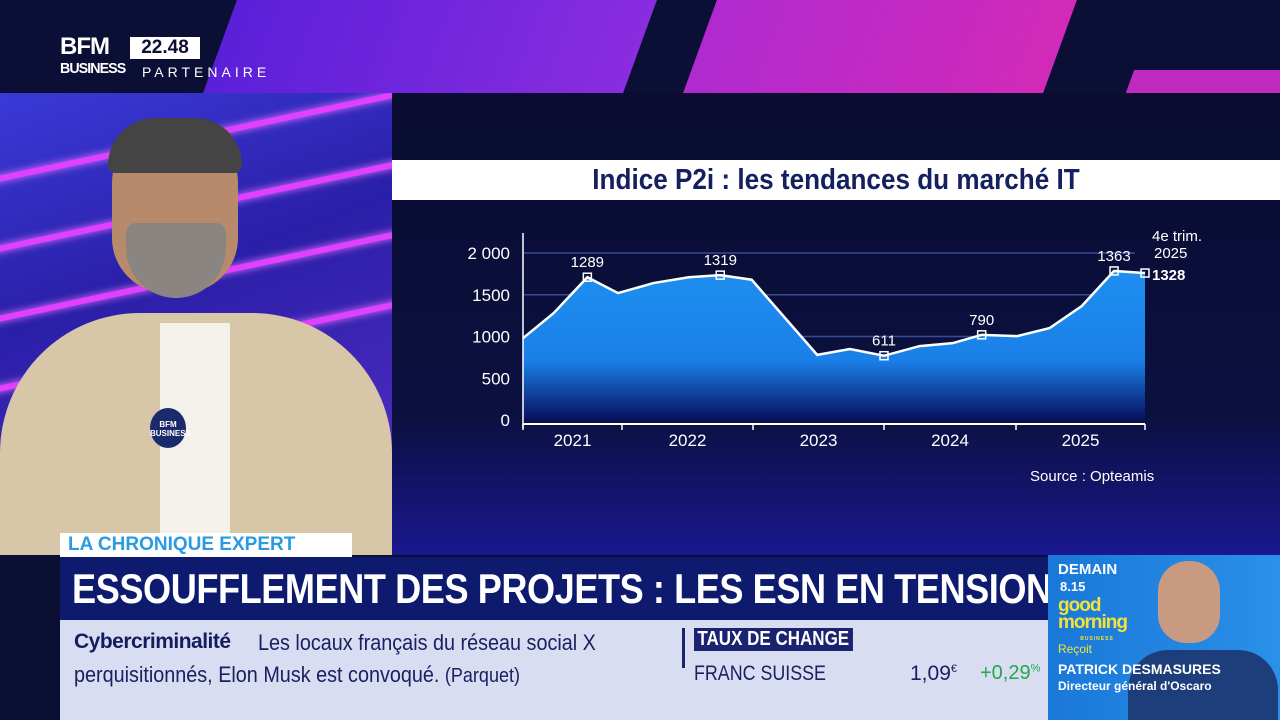  I want to click on top-band: BFM BUSINESS 22.48 PARTENAIRE, so click(640, 46).